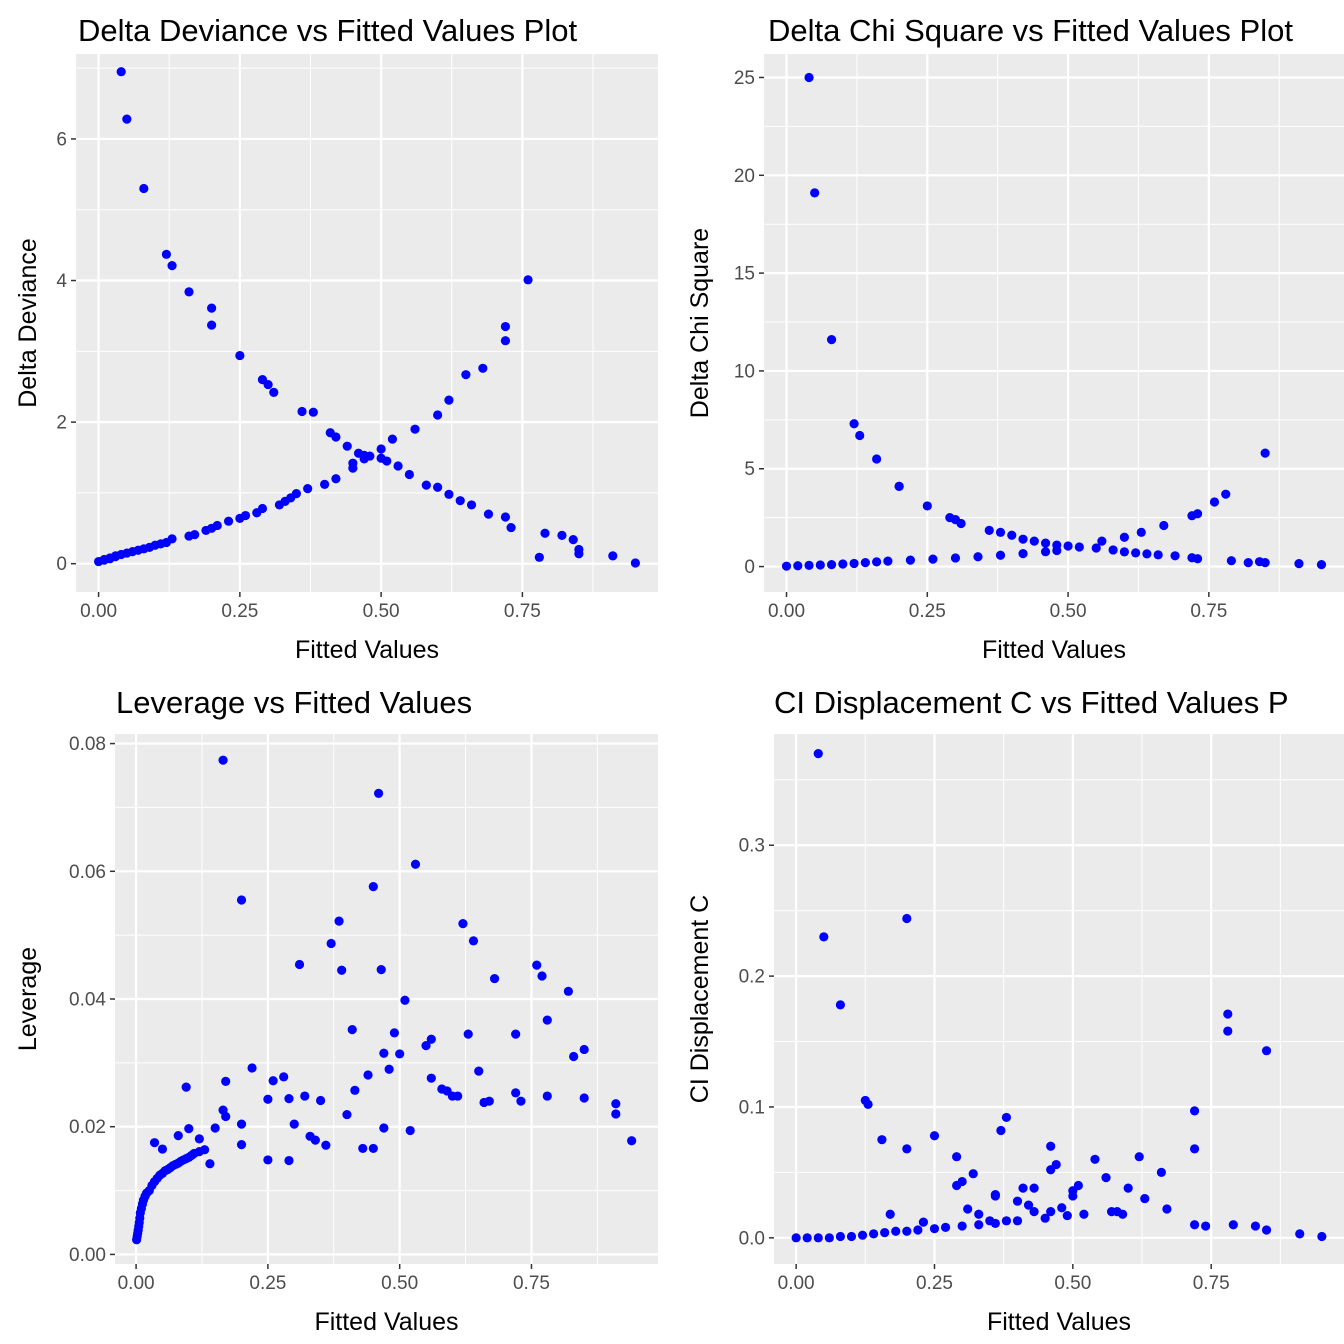 Image resolution: width=1344 pixels, height=1344 pixels. What do you see at coordinates (294, 702) in the screenshot?
I see `chart-title: Leverage vs Fitted Values` at bounding box center [294, 702].